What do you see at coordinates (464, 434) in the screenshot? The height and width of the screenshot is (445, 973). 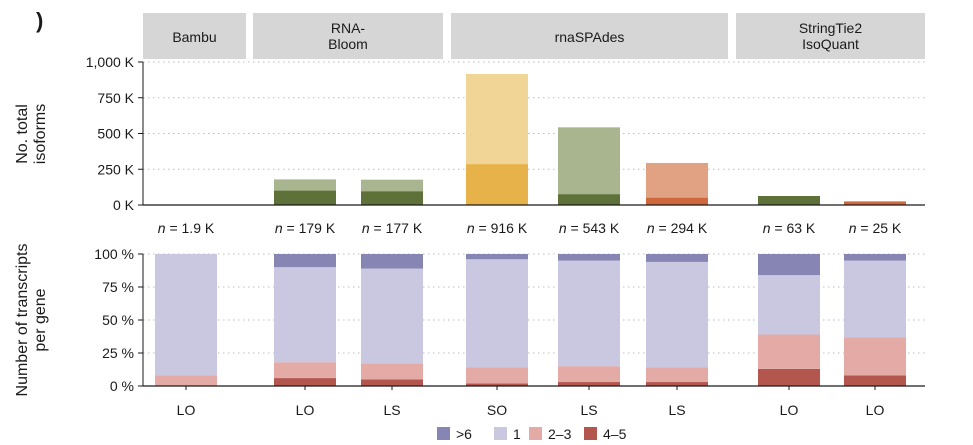 I see `legend-label: >6` at bounding box center [464, 434].